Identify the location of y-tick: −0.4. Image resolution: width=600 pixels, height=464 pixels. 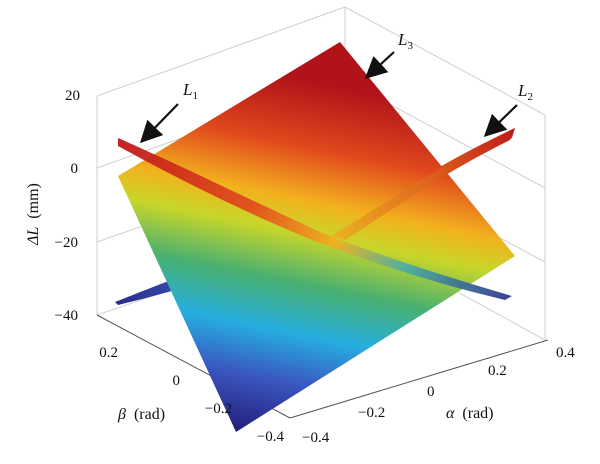
(271, 437).